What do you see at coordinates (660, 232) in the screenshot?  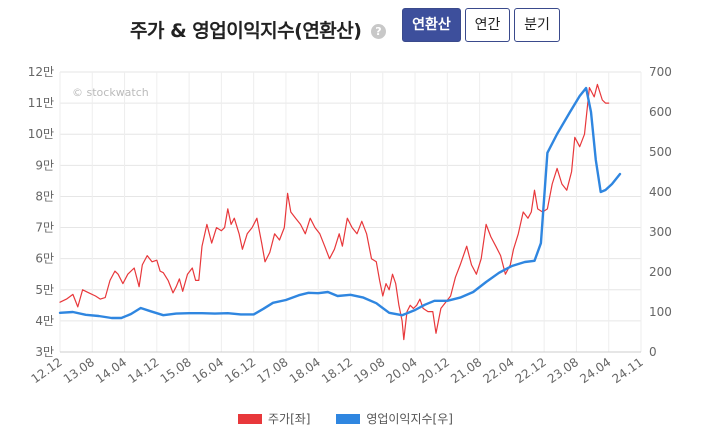 I see `y-right-tick-label: 300` at bounding box center [660, 232].